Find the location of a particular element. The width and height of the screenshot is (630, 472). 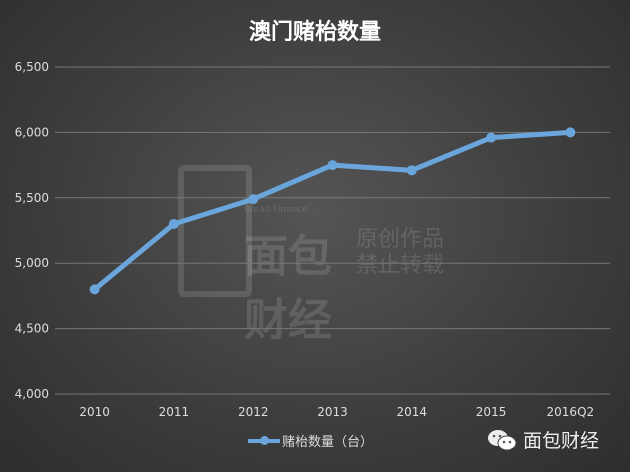

x-tick-label: 2012 is located at coordinates (253, 412).